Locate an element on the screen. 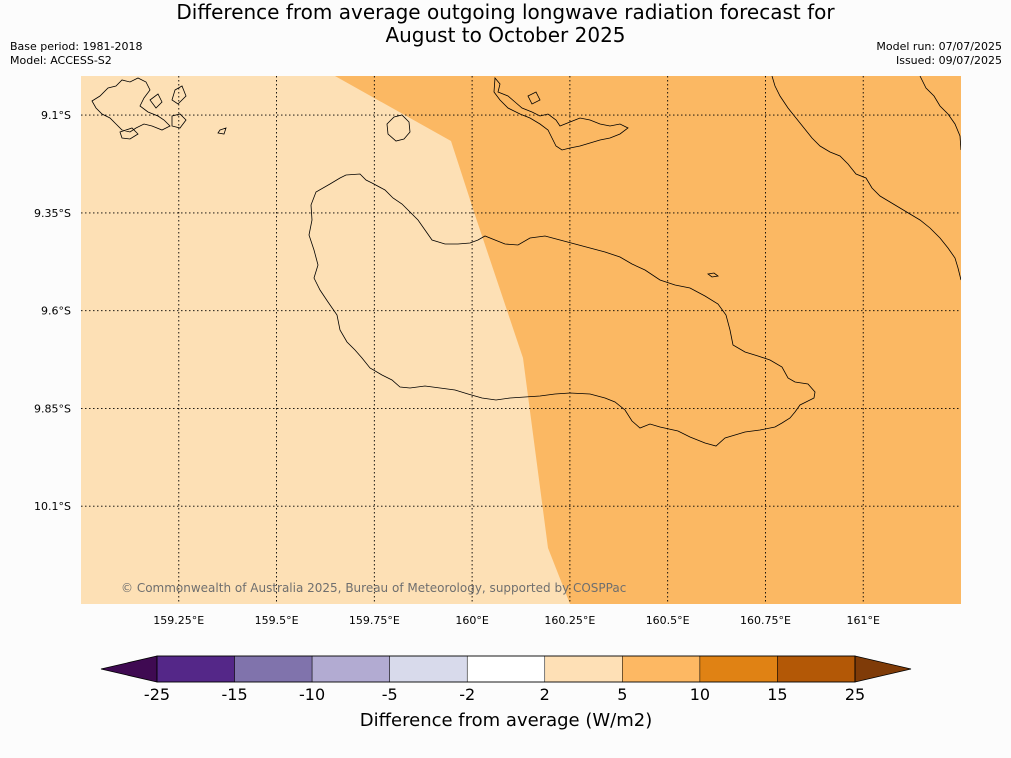  longitude-label: 159.75°E is located at coordinates (374, 620).